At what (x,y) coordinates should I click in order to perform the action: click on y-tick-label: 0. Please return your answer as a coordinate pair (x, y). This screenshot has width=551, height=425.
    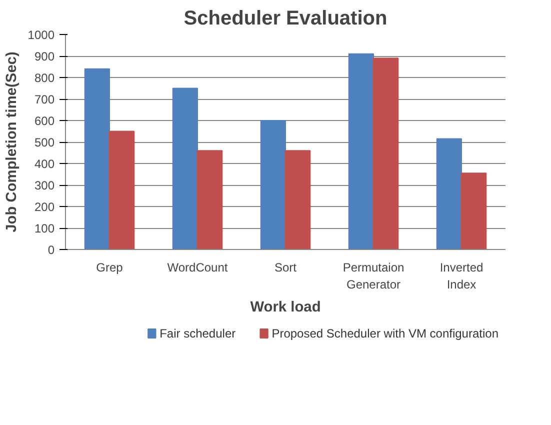
    Looking at the image, I should click on (51, 250).